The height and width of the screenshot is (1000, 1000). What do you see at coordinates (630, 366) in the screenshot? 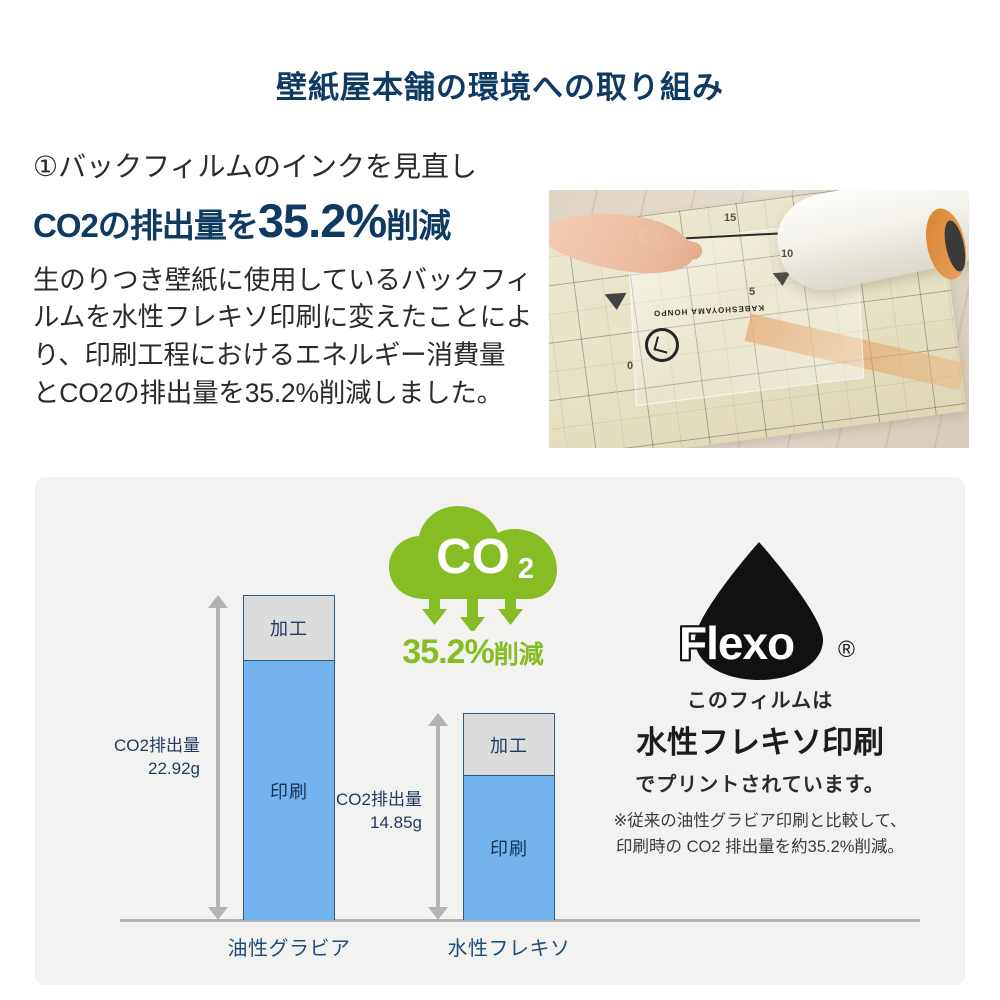
I see `photo-ruler-mark-0: 0` at bounding box center [630, 366].